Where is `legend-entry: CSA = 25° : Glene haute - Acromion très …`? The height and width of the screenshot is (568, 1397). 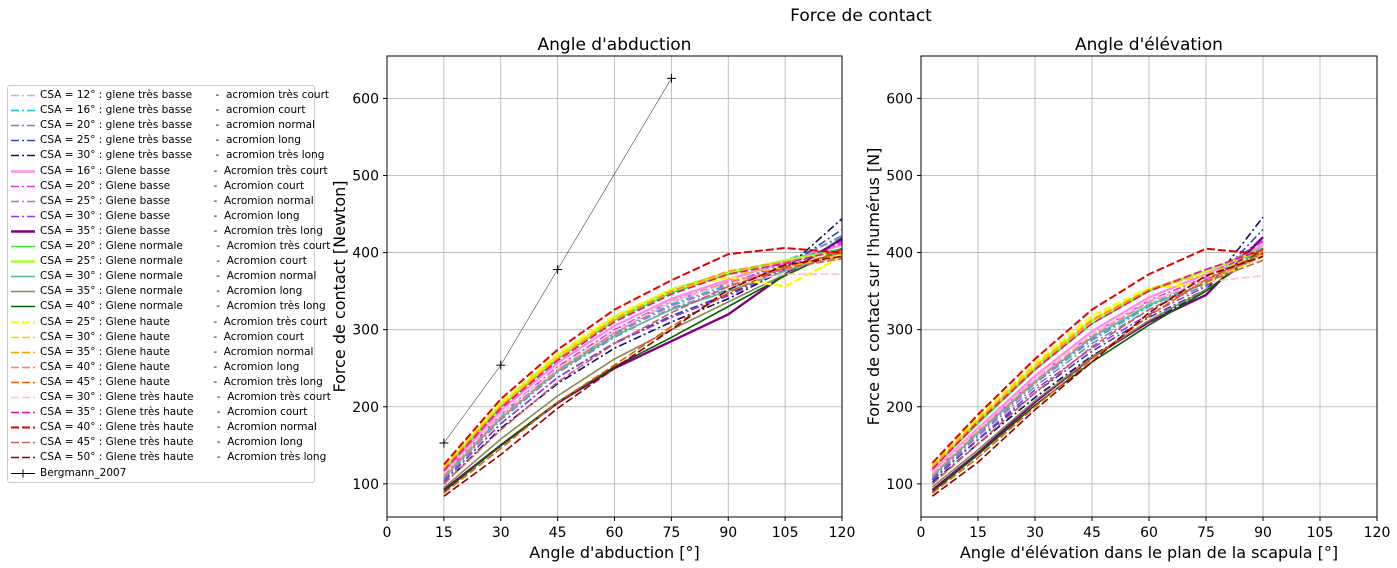
legend-entry: CSA = 25° : Glene haute - Acromion très … is located at coordinates (167, 322).